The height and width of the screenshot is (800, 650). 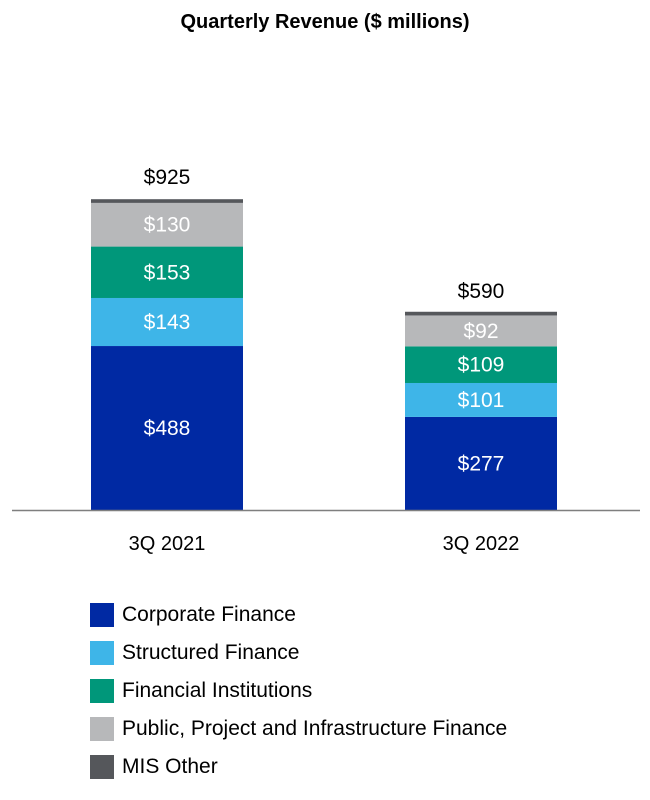 I want to click on bar-segment-public-project-and-infrastructure-finance-3q-2022, so click(x=481, y=331).